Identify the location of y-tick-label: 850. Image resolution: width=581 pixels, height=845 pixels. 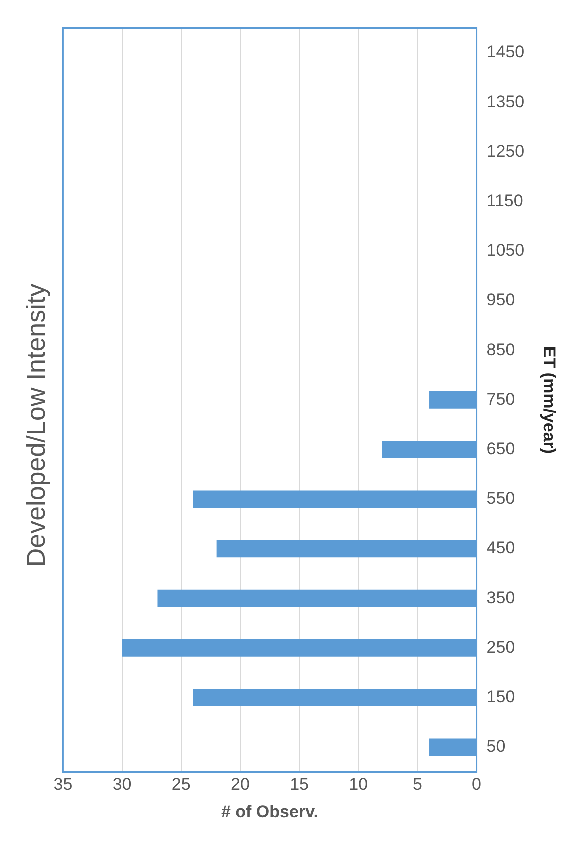
(501, 350).